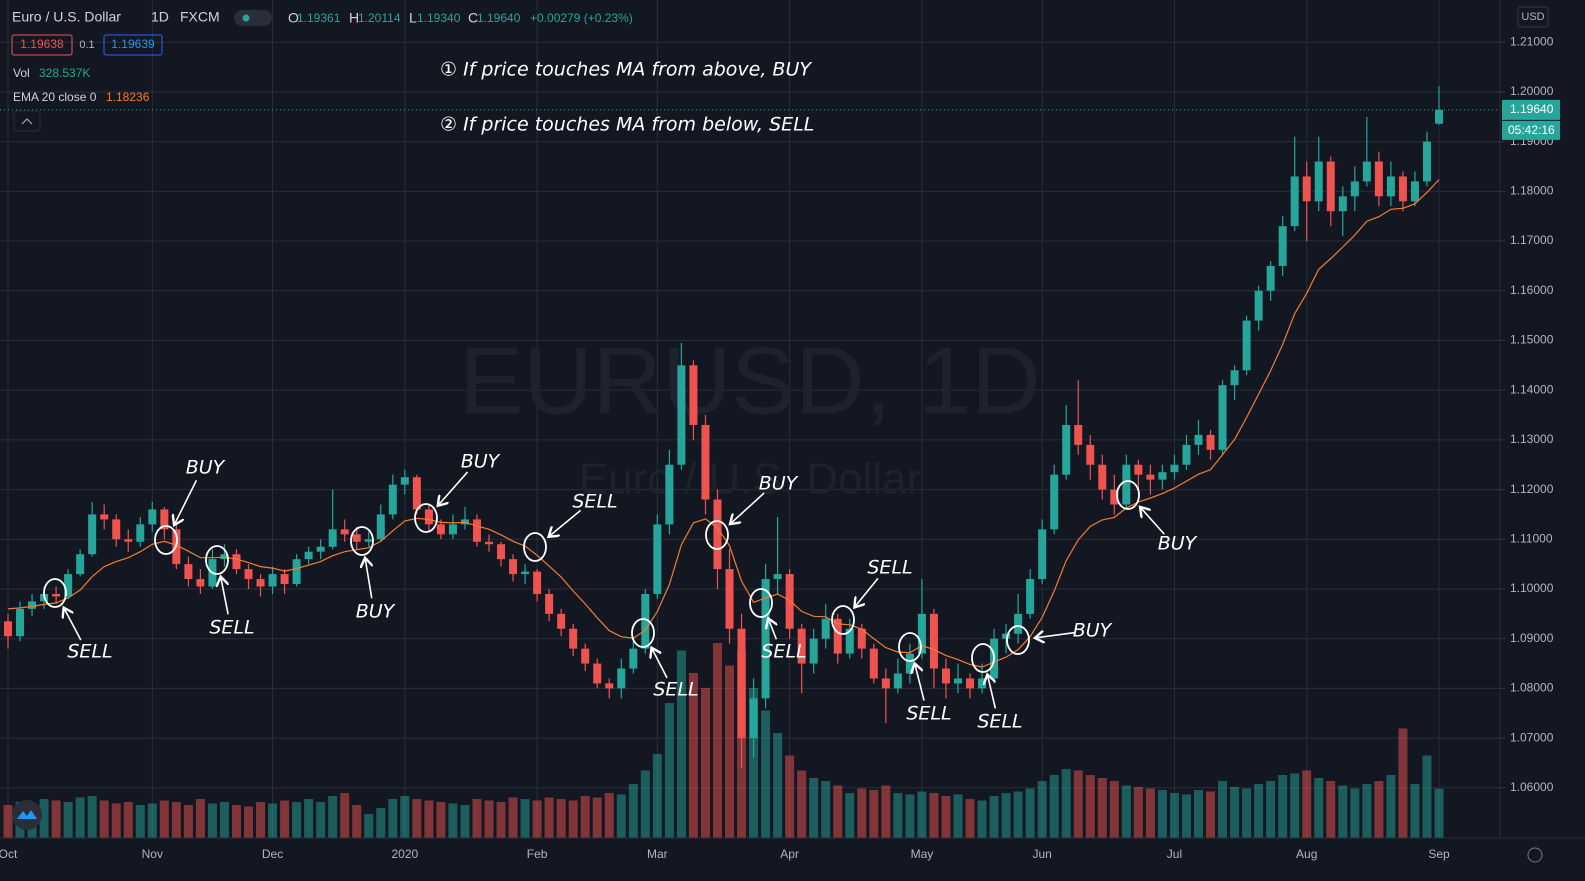 Image resolution: width=1585 pixels, height=881 pixels. I want to click on y-tick-label: 1.12000, so click(1532, 489).